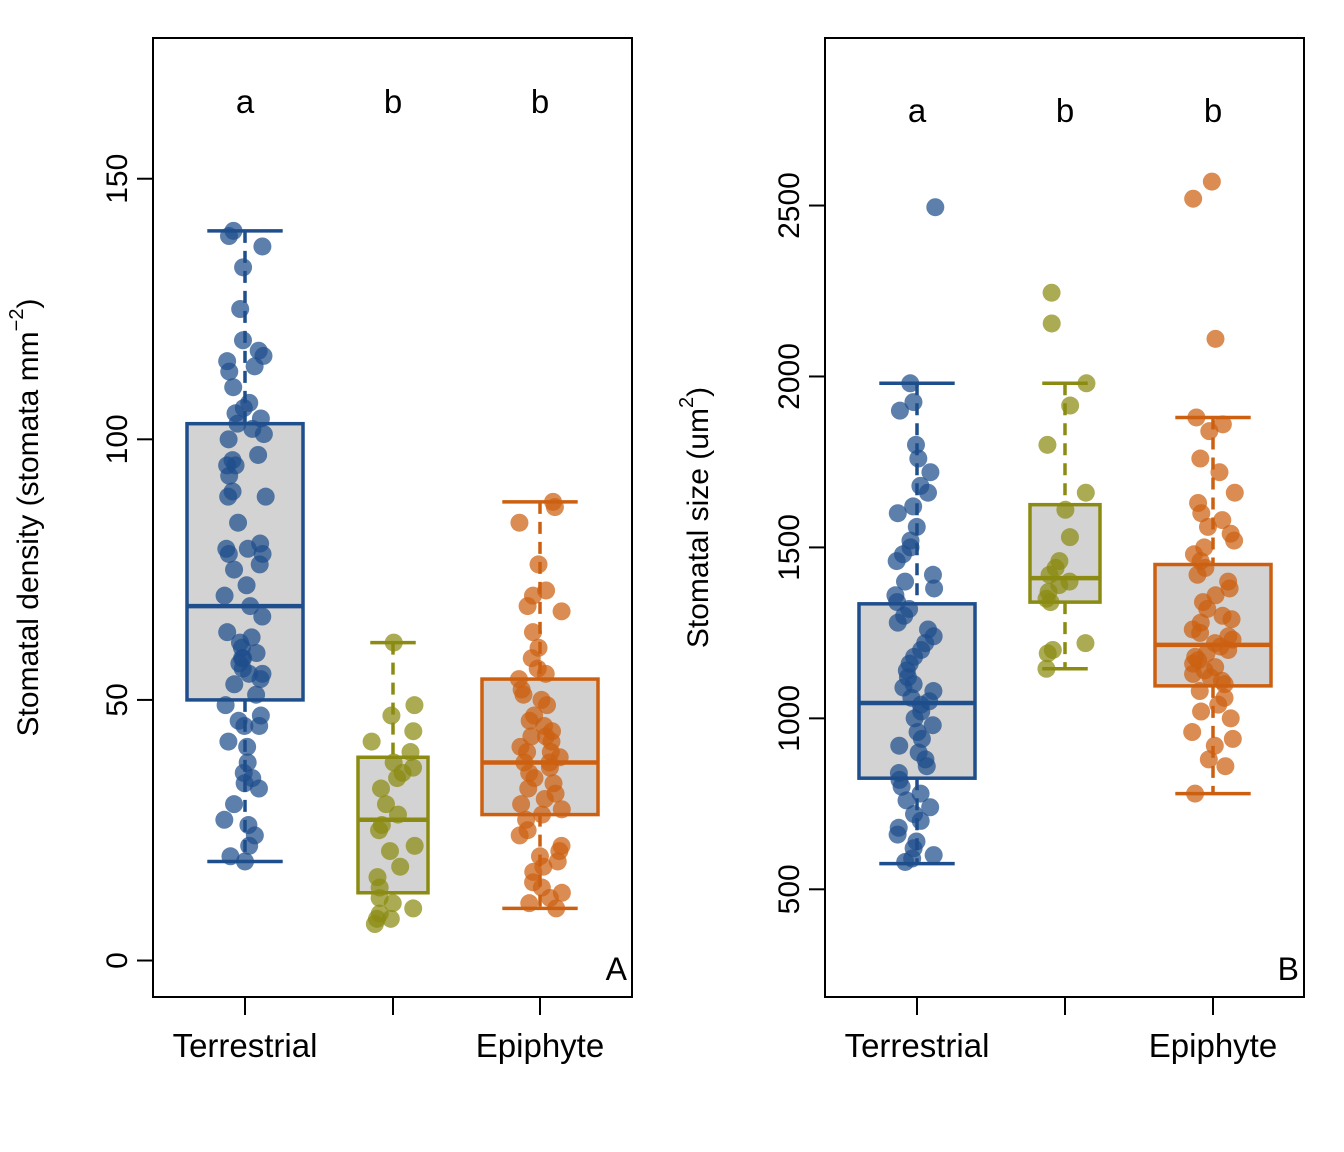 Image resolution: width=1344 pixels, height=1152 pixels. I want to click on y-tick-label: 100, so click(117, 439).